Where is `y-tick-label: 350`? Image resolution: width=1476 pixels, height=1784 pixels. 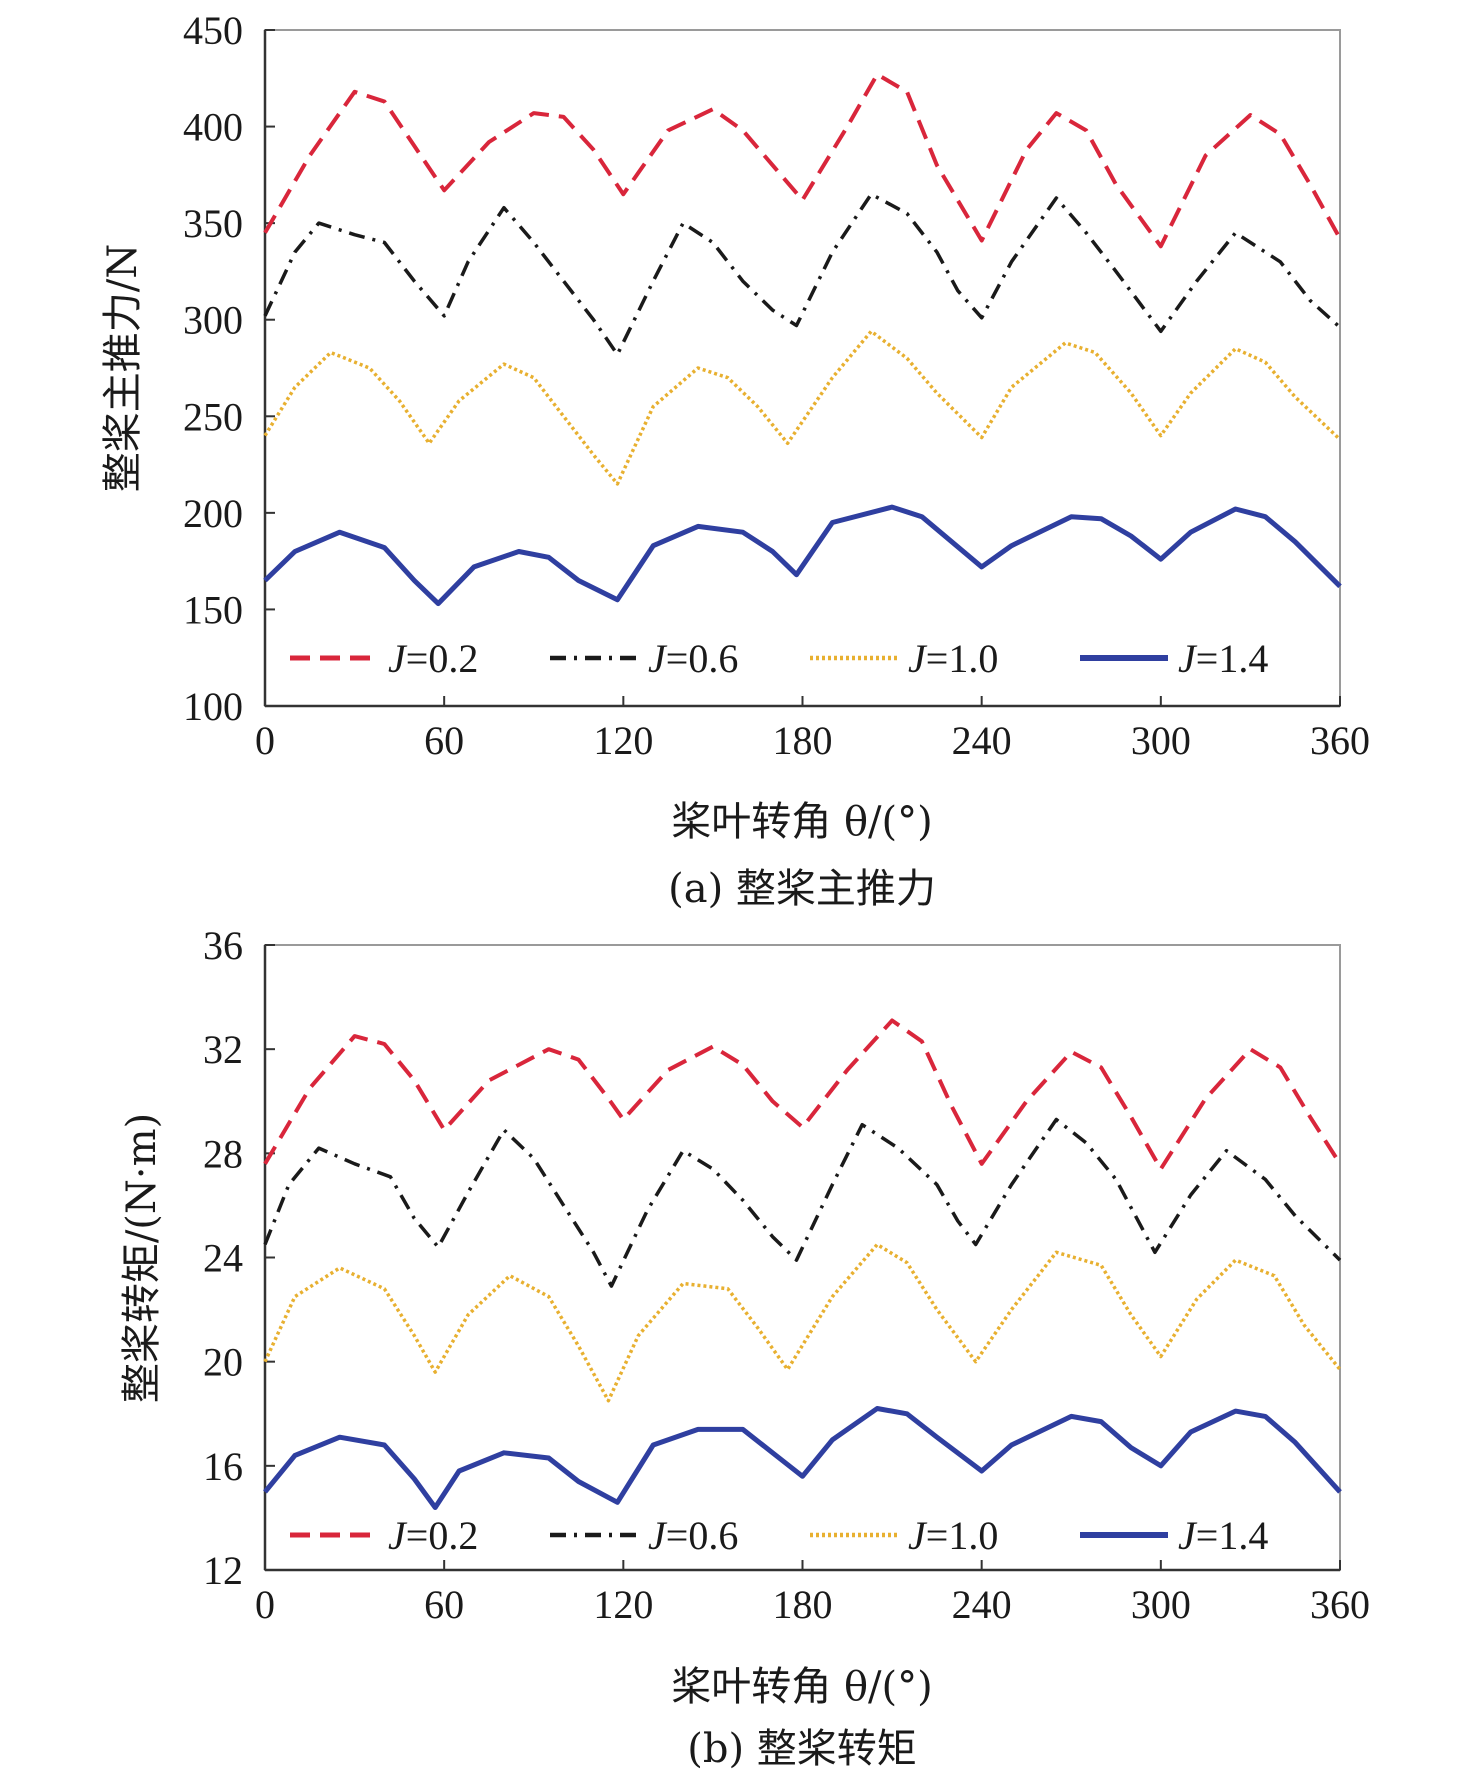 y-tick-label: 350 is located at coordinates (213, 223).